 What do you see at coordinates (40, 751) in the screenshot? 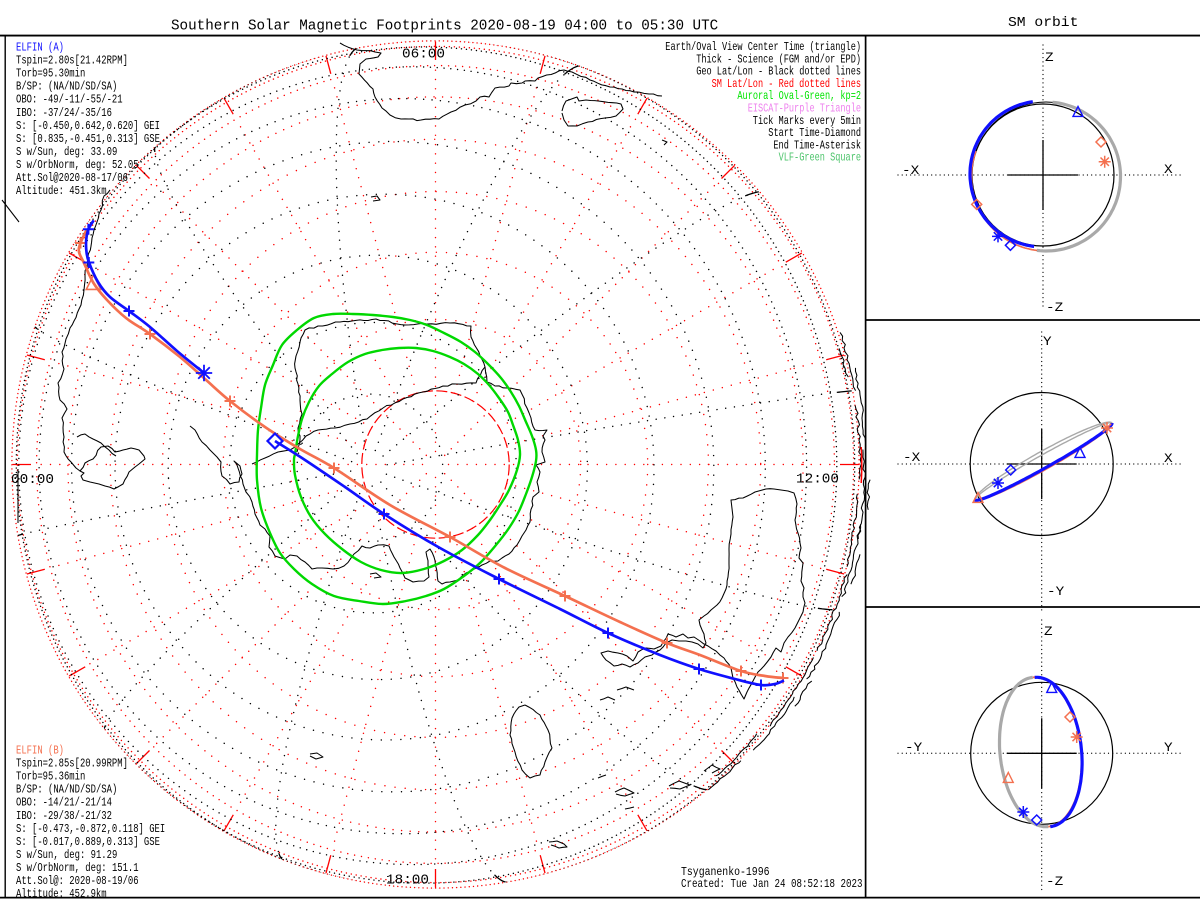
I see `svg-text: ELFIN (B)` at bounding box center [40, 751].